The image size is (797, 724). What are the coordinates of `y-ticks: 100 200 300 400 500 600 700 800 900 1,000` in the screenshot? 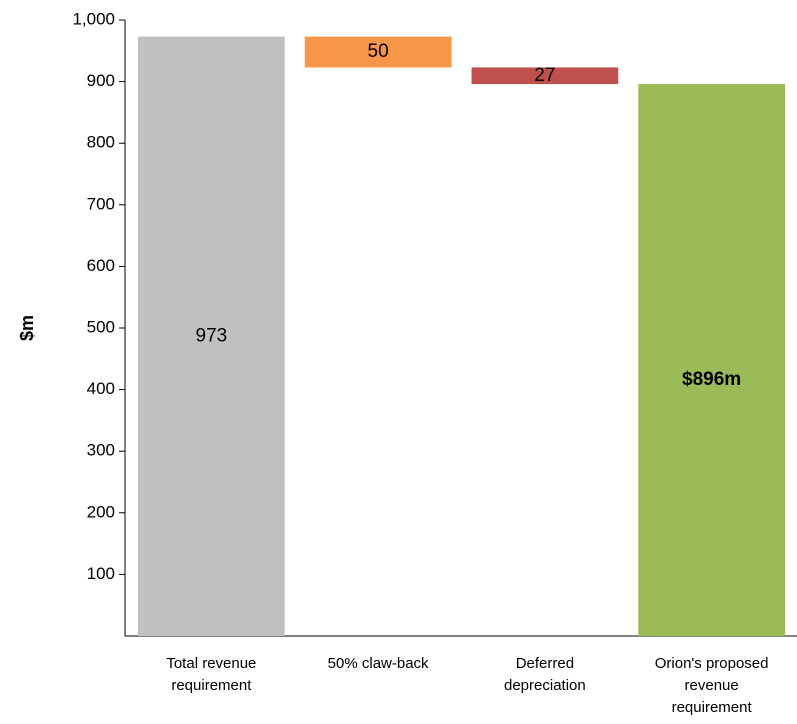 It's located at (98, 296).